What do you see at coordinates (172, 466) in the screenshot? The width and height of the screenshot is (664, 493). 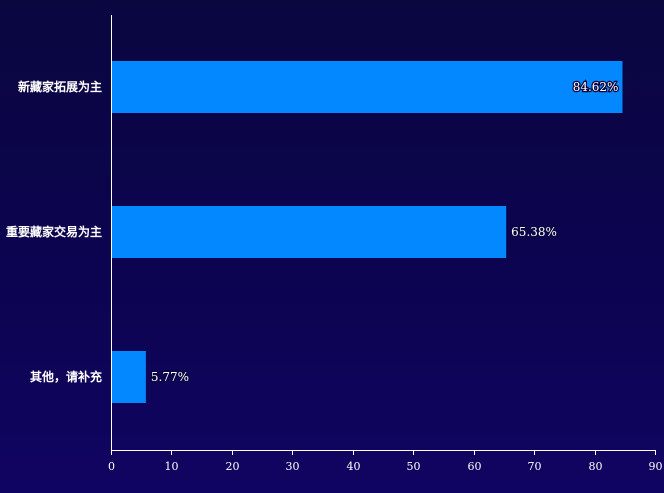 I see `x-tick-label-10: 10` at bounding box center [172, 466].